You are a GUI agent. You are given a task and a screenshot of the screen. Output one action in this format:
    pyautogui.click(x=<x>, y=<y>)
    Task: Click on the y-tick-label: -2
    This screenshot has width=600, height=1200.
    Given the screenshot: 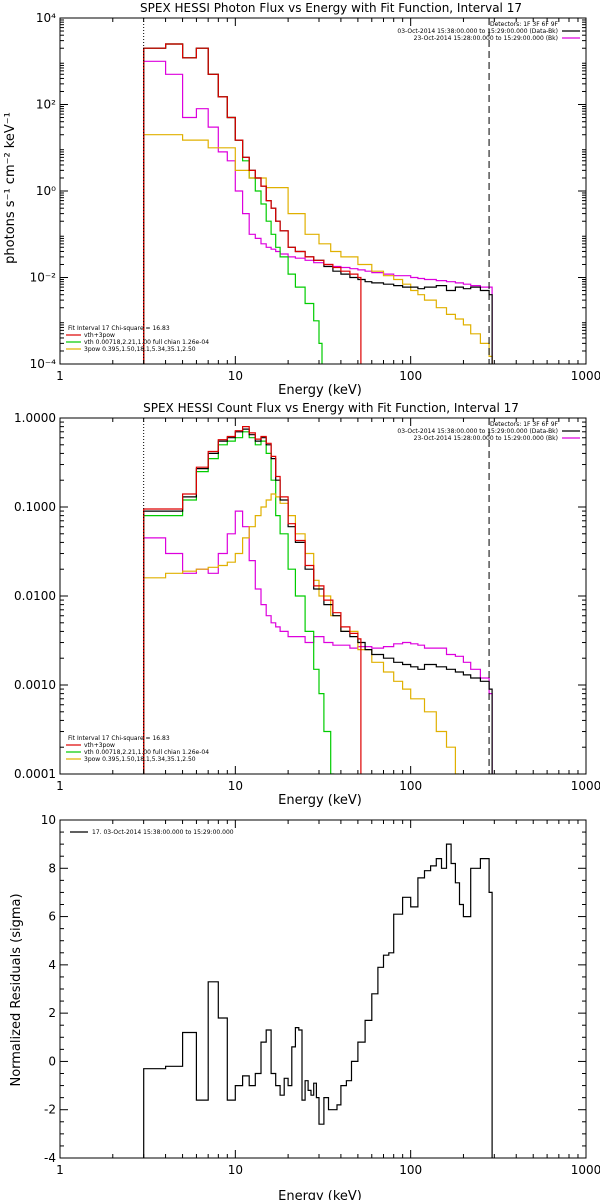 What is the action you would take?
    pyautogui.click(x=50, y=1110)
    